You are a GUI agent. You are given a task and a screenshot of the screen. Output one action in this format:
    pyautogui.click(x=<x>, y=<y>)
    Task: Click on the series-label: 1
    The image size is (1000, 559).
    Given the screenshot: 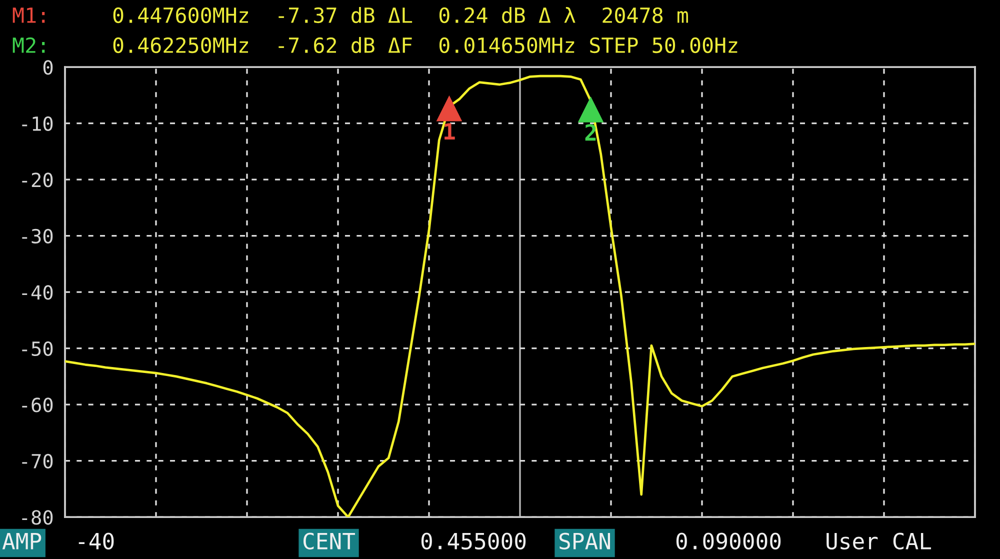 What is the action you would take?
    pyautogui.click(x=449, y=131)
    